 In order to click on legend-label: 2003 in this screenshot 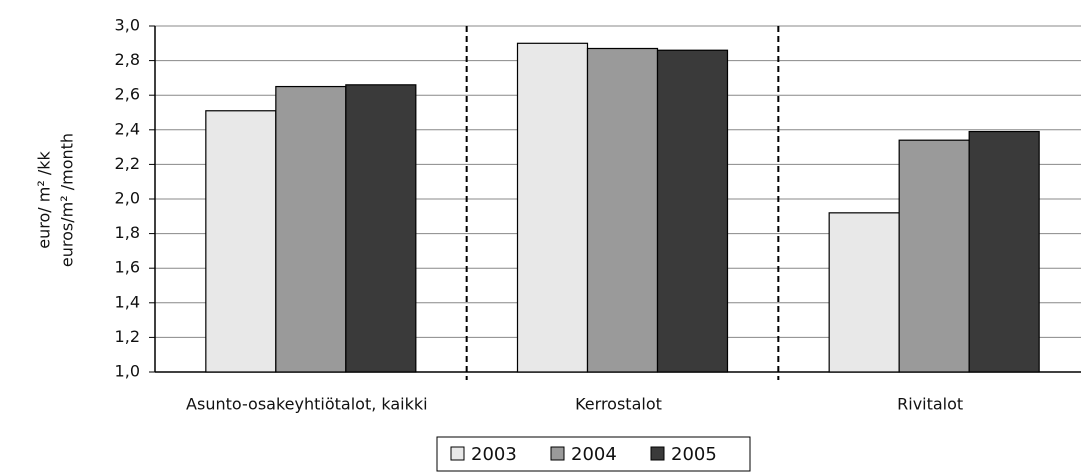, I will do `click(494, 454)`.